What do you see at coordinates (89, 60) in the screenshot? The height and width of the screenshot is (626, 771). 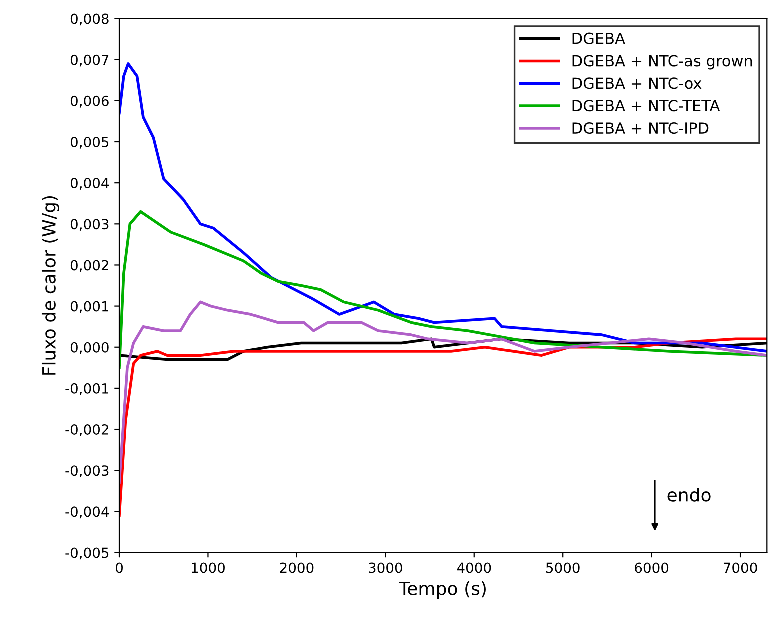 I see `y-tick-label: 0,007` at bounding box center [89, 60].